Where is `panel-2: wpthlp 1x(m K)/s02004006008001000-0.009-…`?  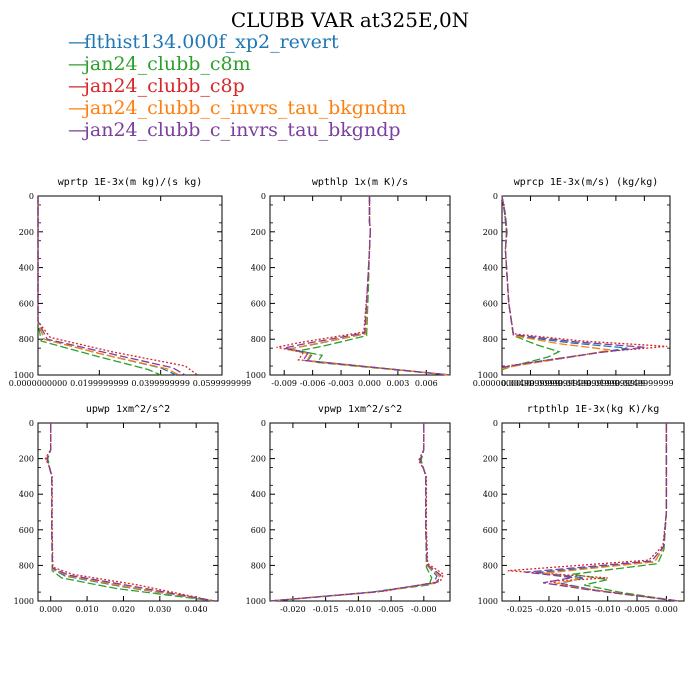
panel-2: wpthlp 1x(m K)/s02004006008001000-0.009-… is located at coordinates (348, 282).